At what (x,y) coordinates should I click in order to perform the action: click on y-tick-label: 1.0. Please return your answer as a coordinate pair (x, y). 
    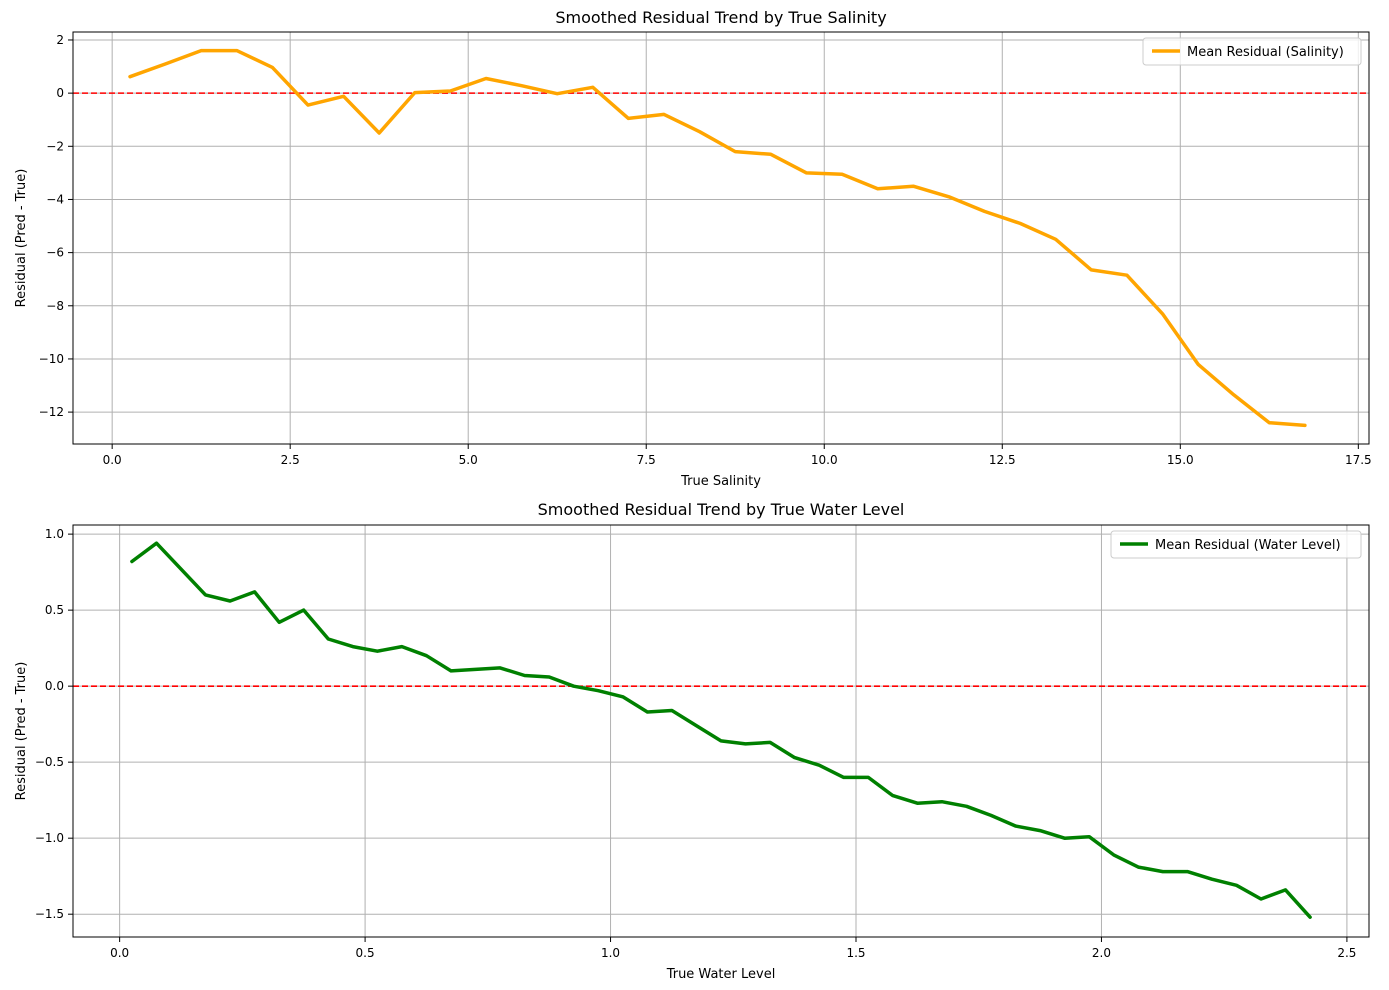
    Looking at the image, I should click on (54, 534).